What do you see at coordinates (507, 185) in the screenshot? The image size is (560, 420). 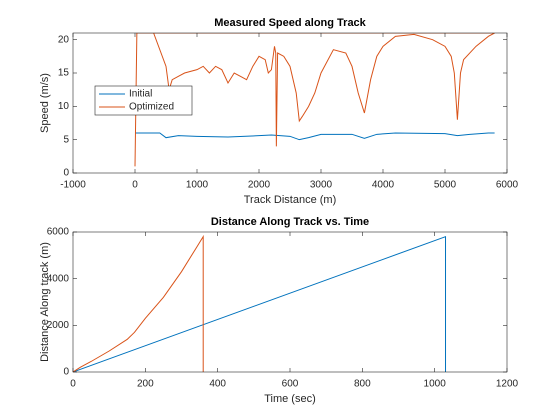 I see `x-tick-label: 6000` at bounding box center [507, 185].